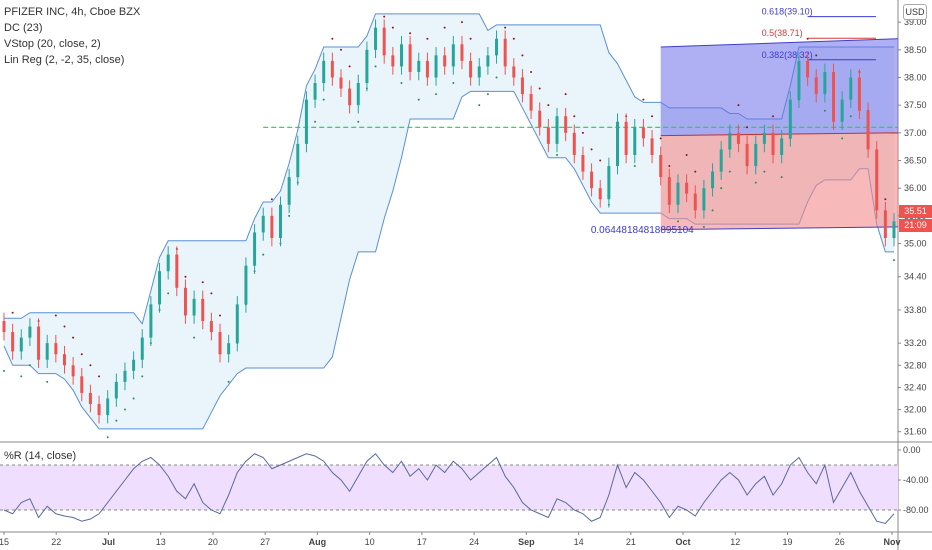 The width and height of the screenshot is (932, 550). Describe the element at coordinates (915, 22) in the screenshot. I see `price-tick-label: 39.00` at that location.